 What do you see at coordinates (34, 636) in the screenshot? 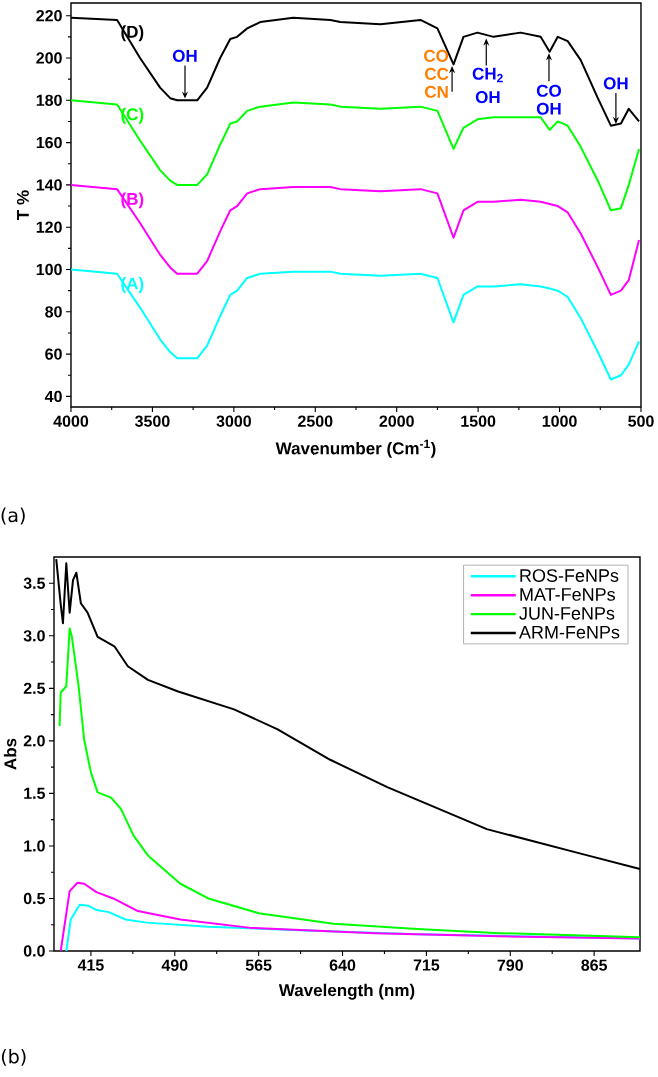
I see `y-tick-label: 3.0` at bounding box center [34, 636].